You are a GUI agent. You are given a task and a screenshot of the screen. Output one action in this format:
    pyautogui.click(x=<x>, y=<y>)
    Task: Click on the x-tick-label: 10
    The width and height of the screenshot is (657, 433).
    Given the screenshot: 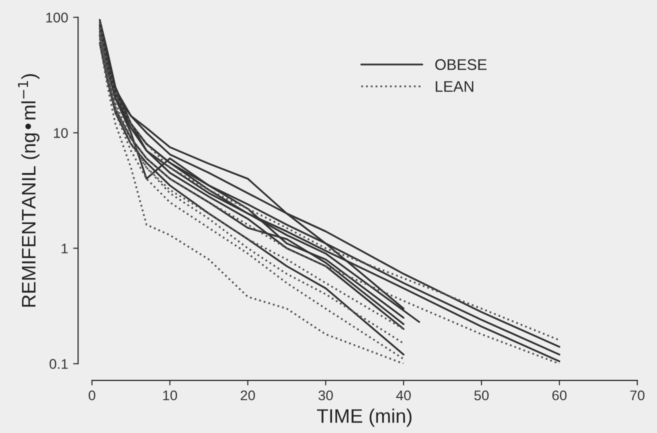 What is the action you would take?
    pyautogui.click(x=170, y=395)
    